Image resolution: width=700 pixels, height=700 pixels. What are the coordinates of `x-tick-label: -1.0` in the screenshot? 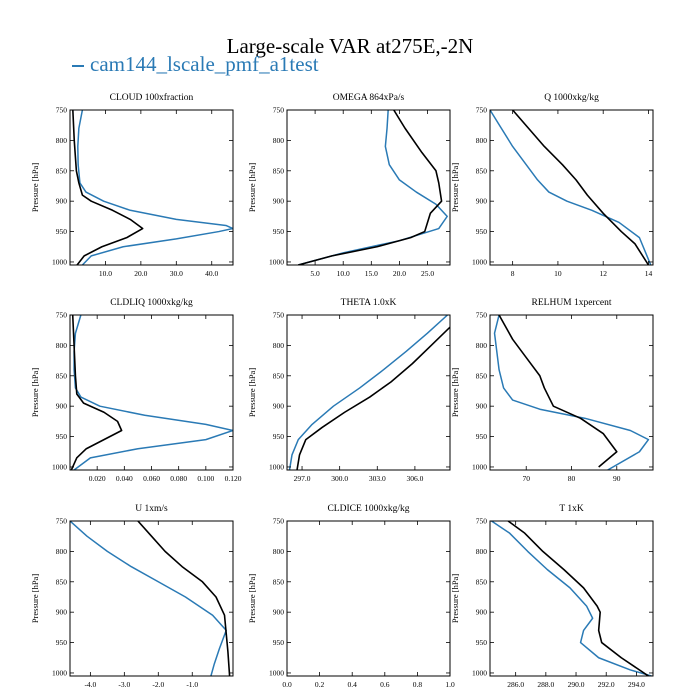 It's located at (192, 684).